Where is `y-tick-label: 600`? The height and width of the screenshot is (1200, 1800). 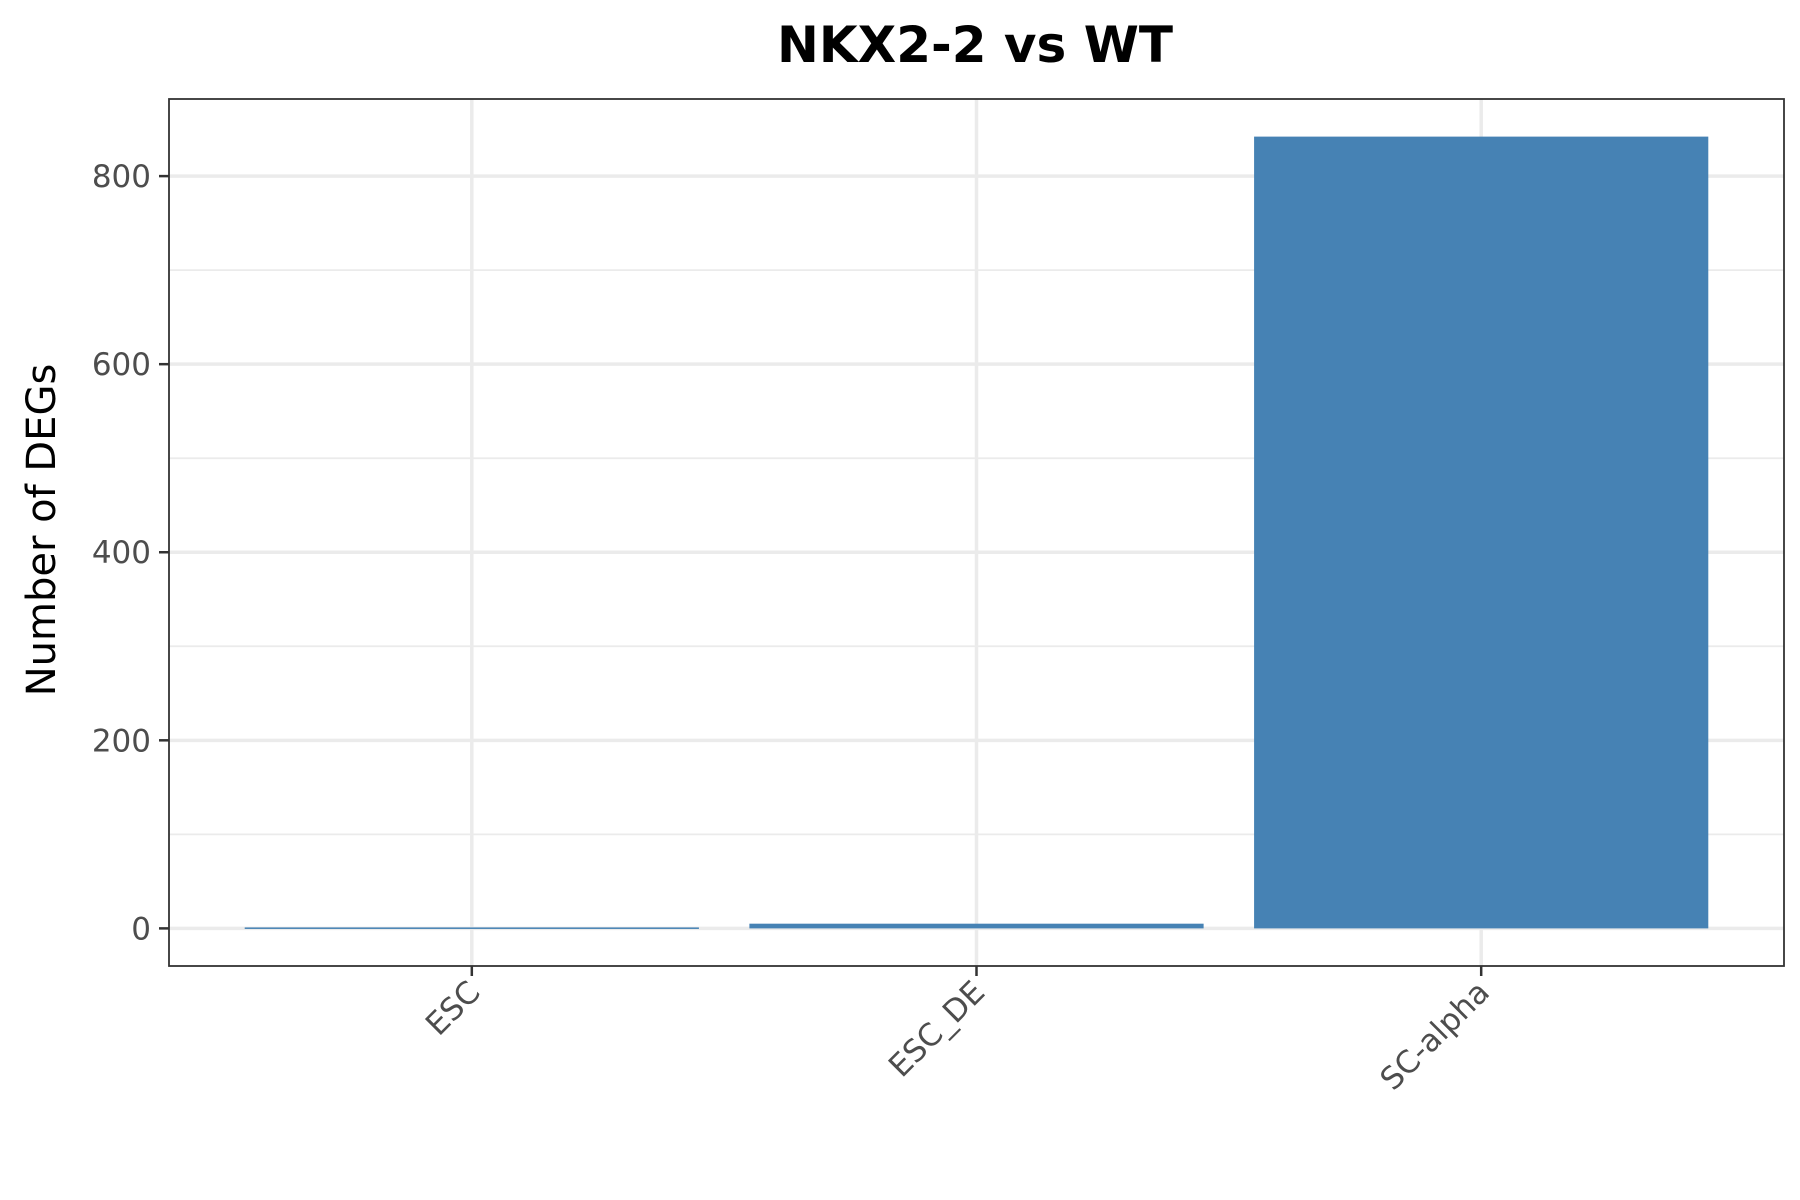
y-tick-label: 600 is located at coordinates (121, 365).